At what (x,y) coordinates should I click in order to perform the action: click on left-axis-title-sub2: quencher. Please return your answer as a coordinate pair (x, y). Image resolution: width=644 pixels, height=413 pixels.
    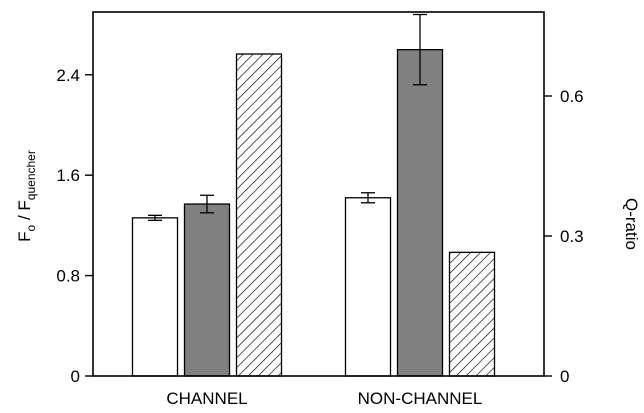
    Looking at the image, I should click on (31, 175).